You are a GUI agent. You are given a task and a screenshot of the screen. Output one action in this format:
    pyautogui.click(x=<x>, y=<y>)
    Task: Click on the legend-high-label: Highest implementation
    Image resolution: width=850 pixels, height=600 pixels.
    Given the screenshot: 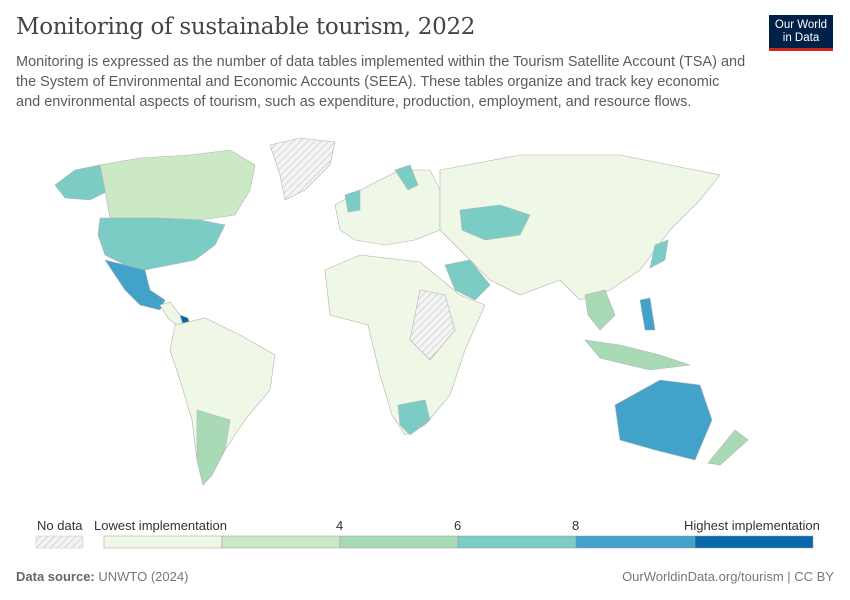 What is the action you would take?
    pyautogui.click(x=752, y=525)
    